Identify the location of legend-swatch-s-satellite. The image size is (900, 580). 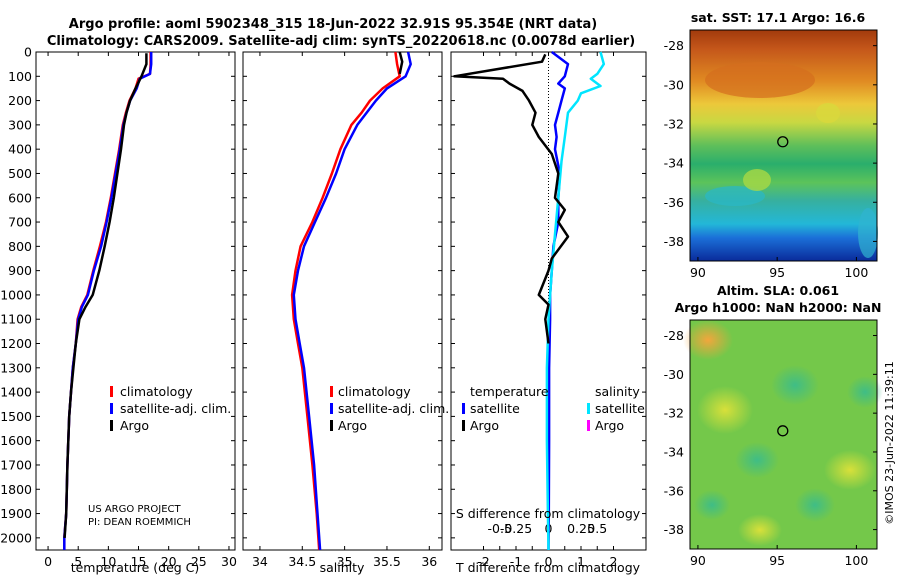
(588, 408).